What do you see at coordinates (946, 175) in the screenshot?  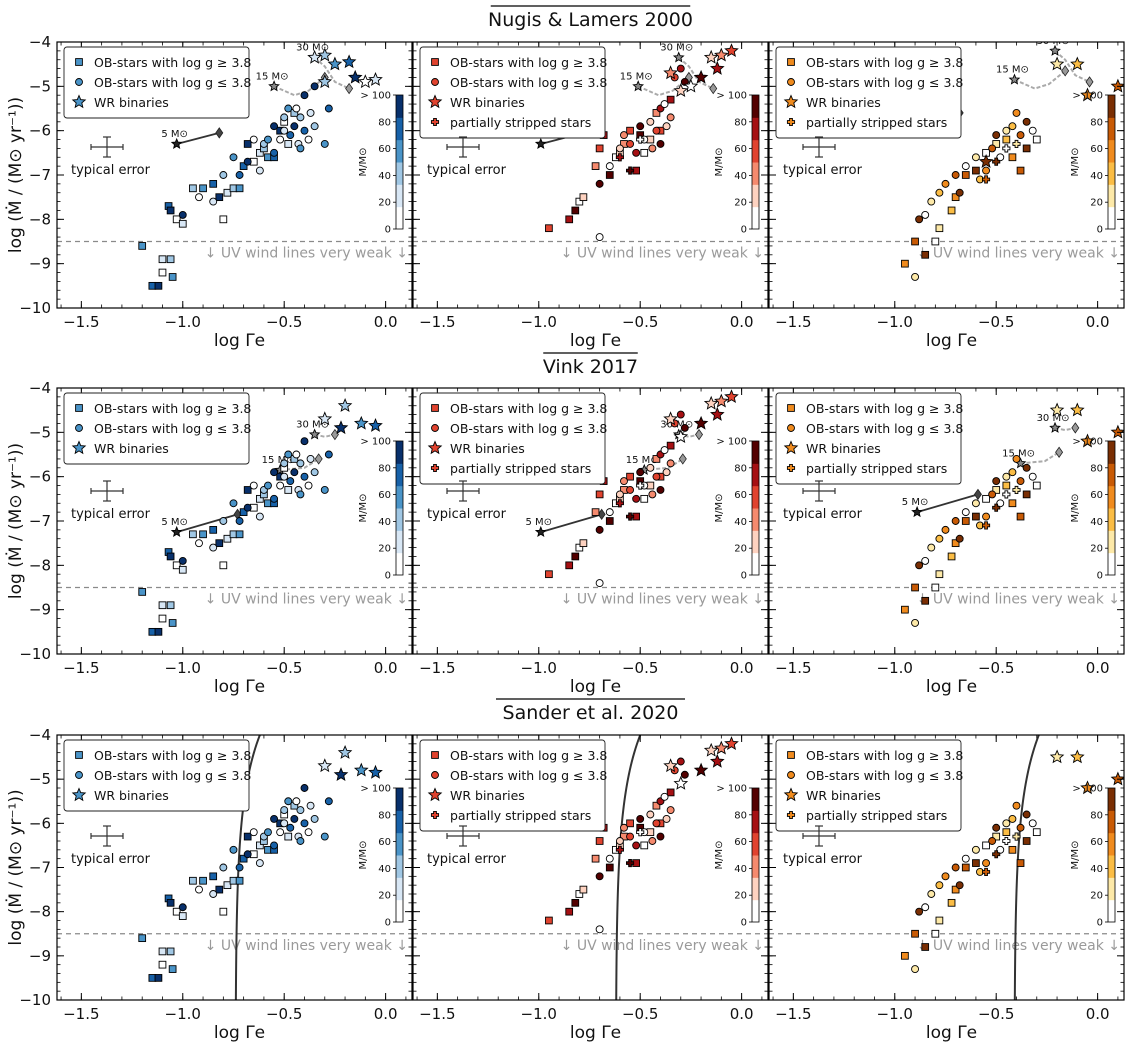 I see `panel-frame` at bounding box center [946, 175].